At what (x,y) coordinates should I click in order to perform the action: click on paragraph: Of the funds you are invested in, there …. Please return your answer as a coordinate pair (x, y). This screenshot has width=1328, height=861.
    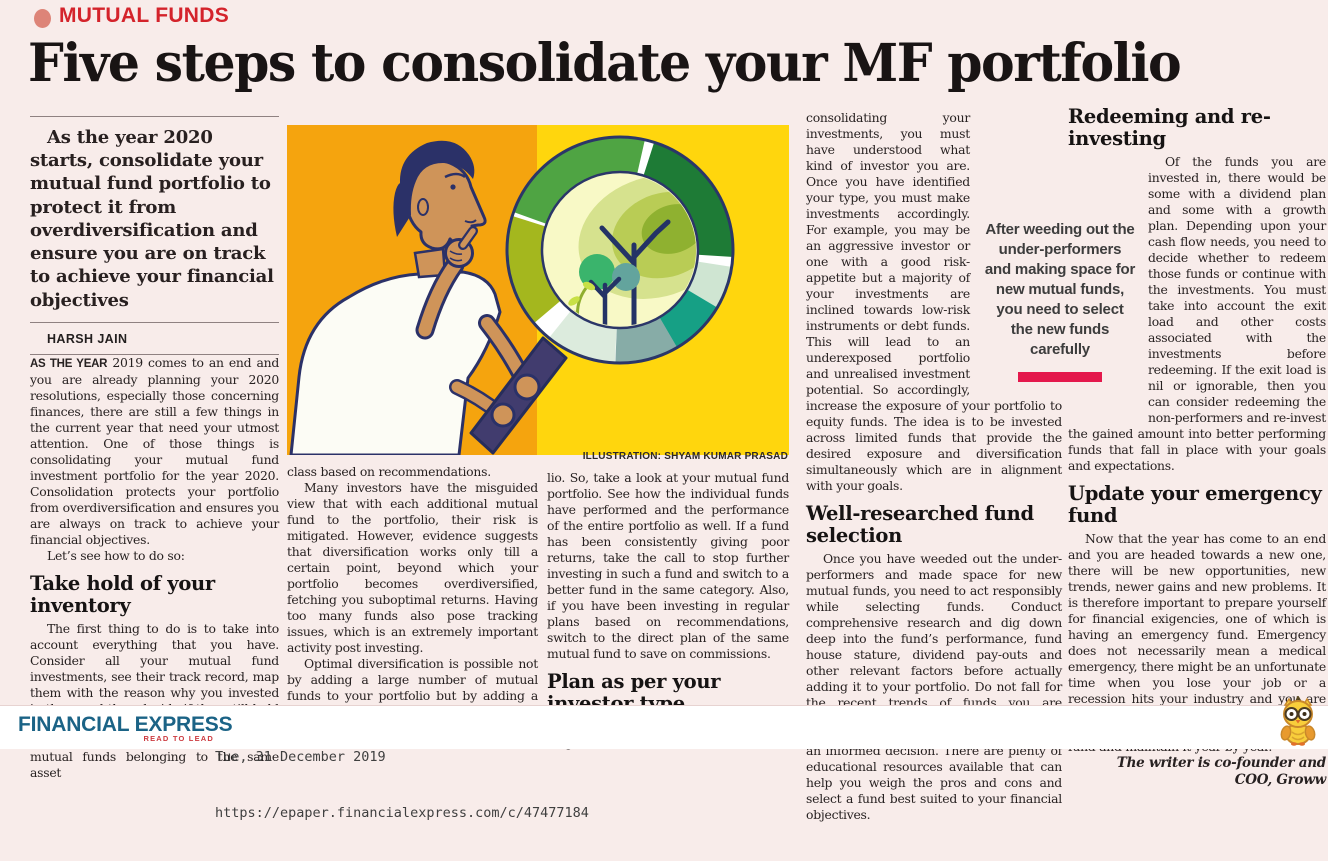
    Looking at the image, I should click on (1197, 314).